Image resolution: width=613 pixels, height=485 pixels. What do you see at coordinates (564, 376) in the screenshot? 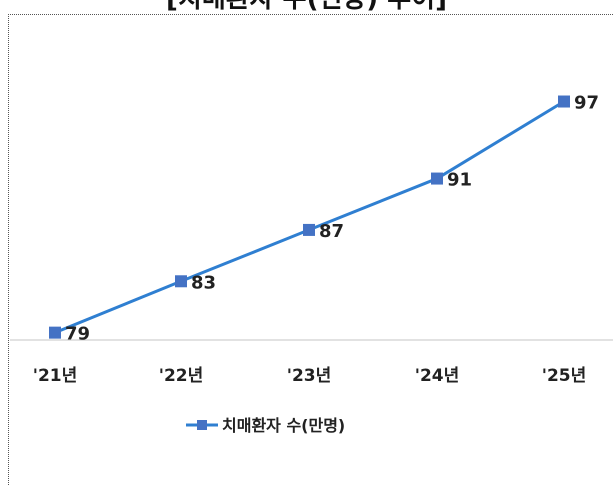
I see `x-tick-label: '25년` at bounding box center [564, 376].